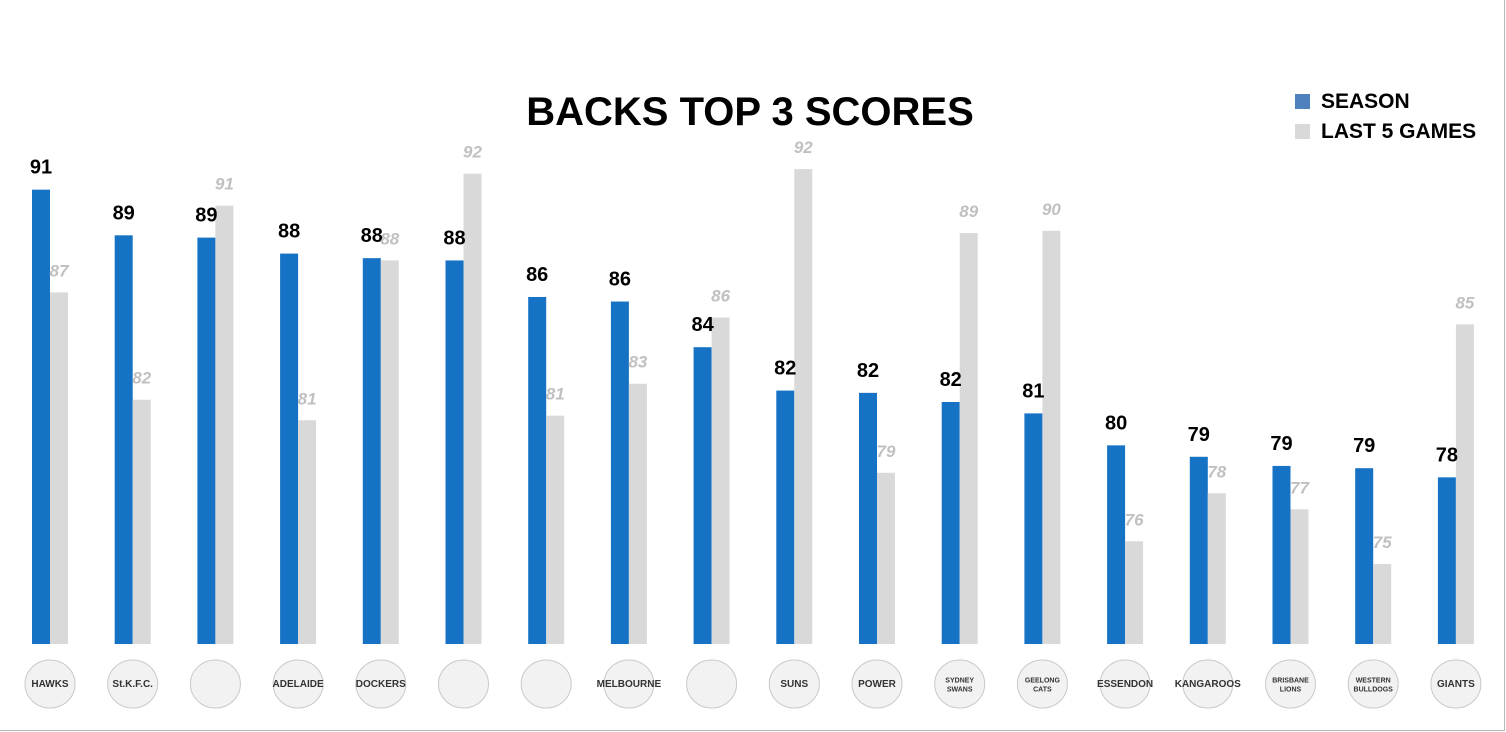 Image resolution: width=1506 pixels, height=732 pixels. Describe the element at coordinates (537, 470) in the screenshot. I see `bar-season-carlton` at that location.